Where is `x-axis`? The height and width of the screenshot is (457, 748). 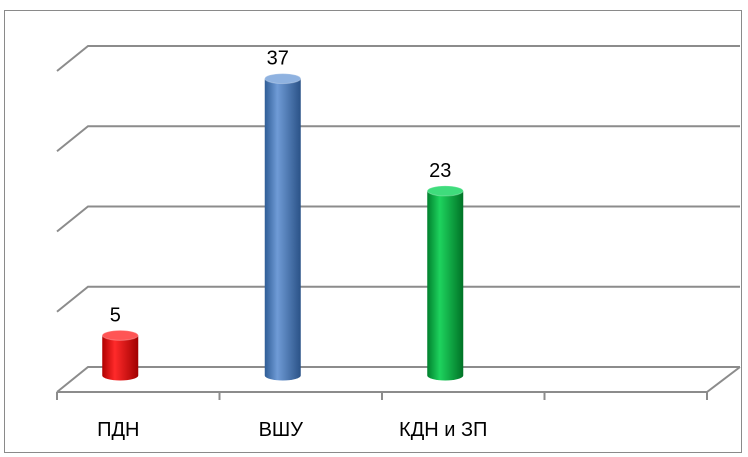
x-axis is located at coordinates (398, 383).